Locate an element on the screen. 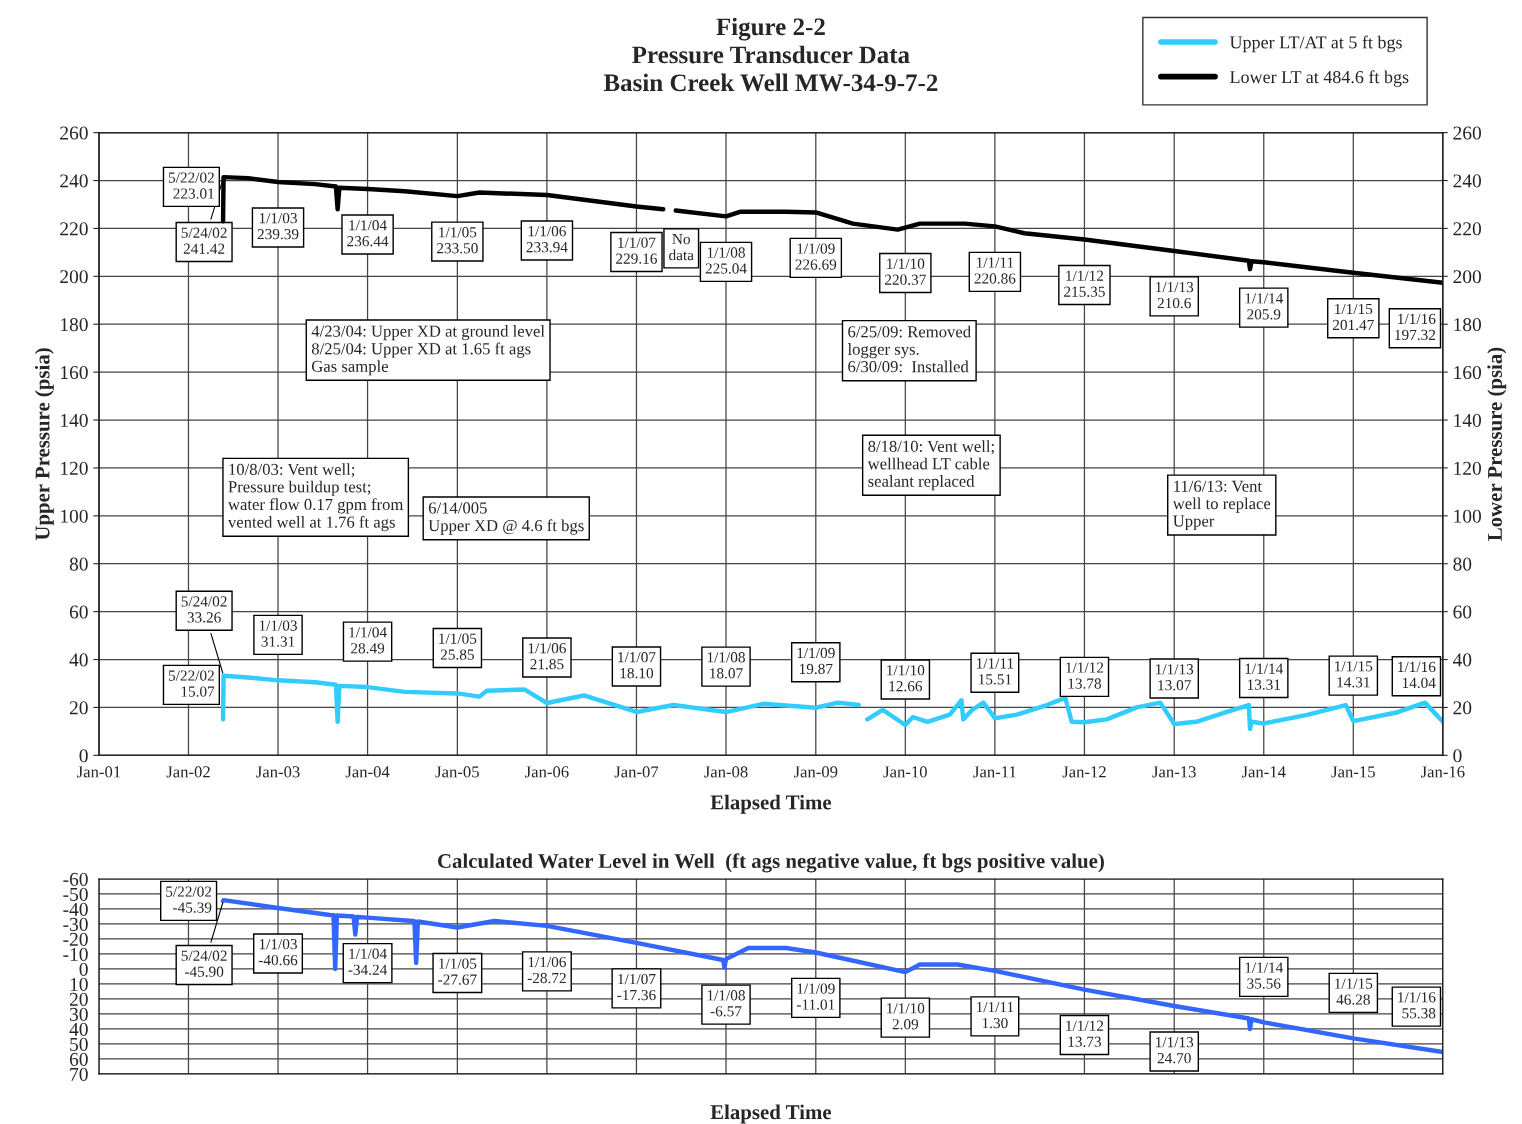 This screenshot has width=1522, height=1124. y2-tick-label: 60 is located at coordinates (1462, 612).